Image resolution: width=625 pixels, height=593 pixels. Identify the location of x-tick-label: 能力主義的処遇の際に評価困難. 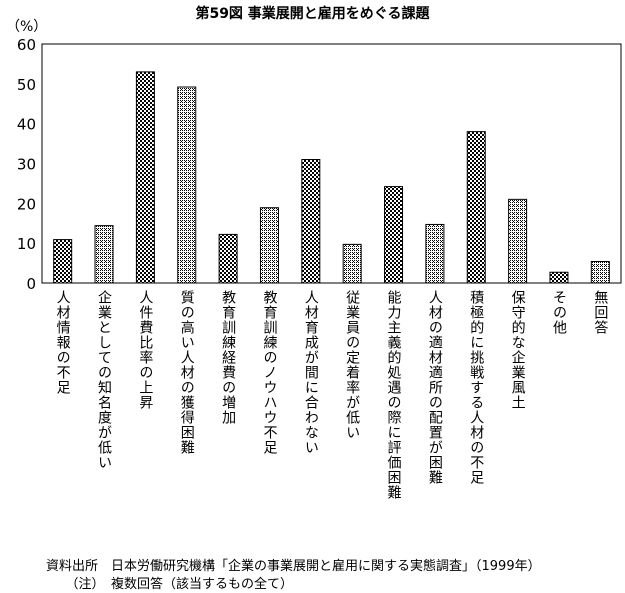
(393, 395).